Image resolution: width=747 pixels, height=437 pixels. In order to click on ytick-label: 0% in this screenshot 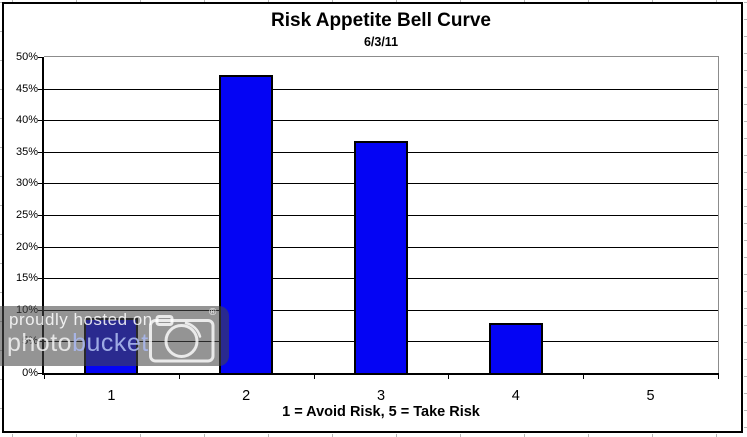, I will do `click(30, 373)`.